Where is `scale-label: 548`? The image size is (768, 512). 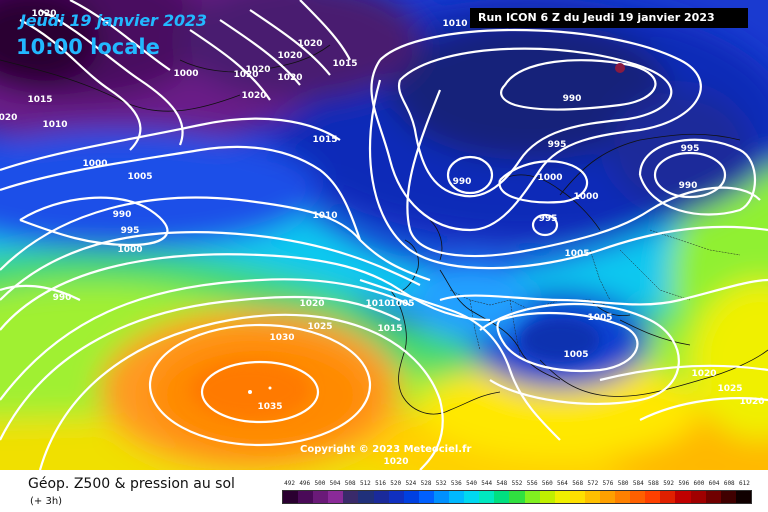 scale-label: 548 is located at coordinates (502, 483).